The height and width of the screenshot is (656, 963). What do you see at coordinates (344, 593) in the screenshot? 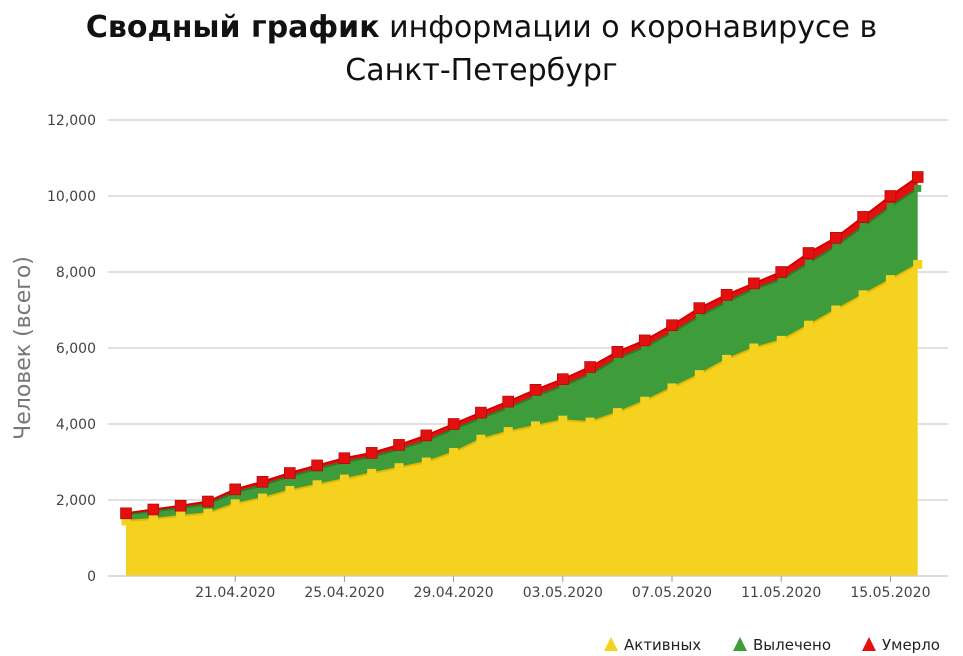
I see `x-tick-label: 25.04.2020` at bounding box center [344, 593].